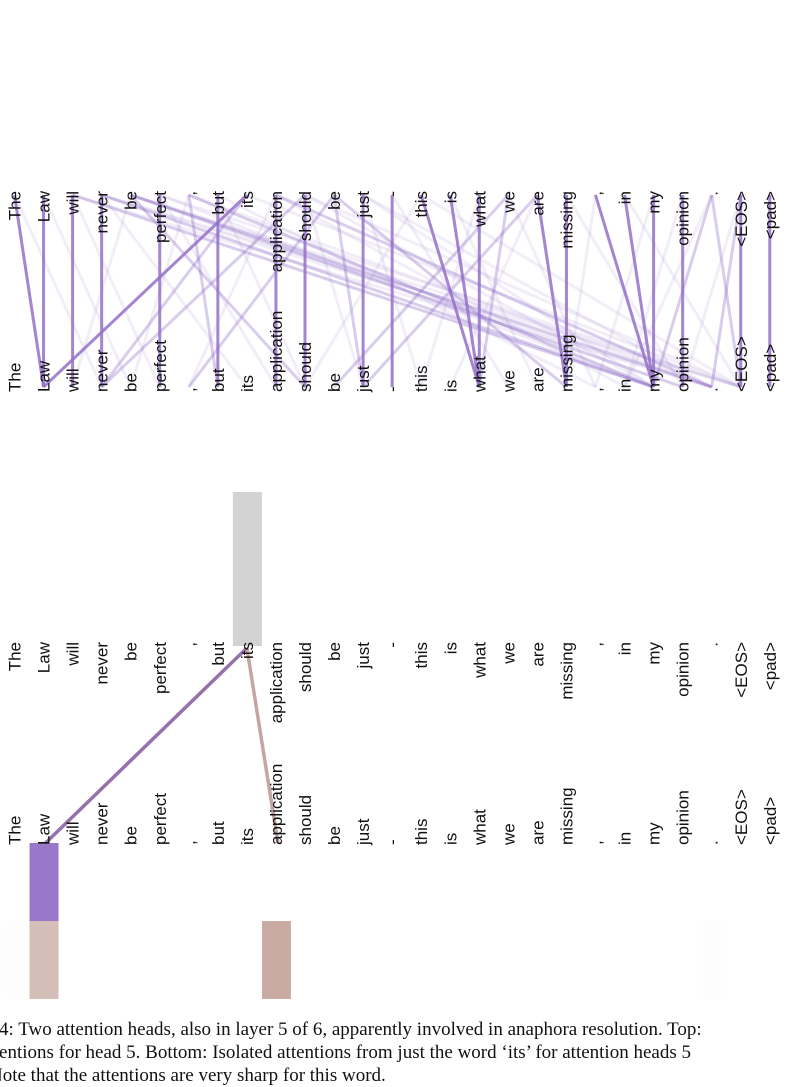 This screenshot has width=796, height=1087. I want to click on bottom-source-token-12: just, so click(363, 656).